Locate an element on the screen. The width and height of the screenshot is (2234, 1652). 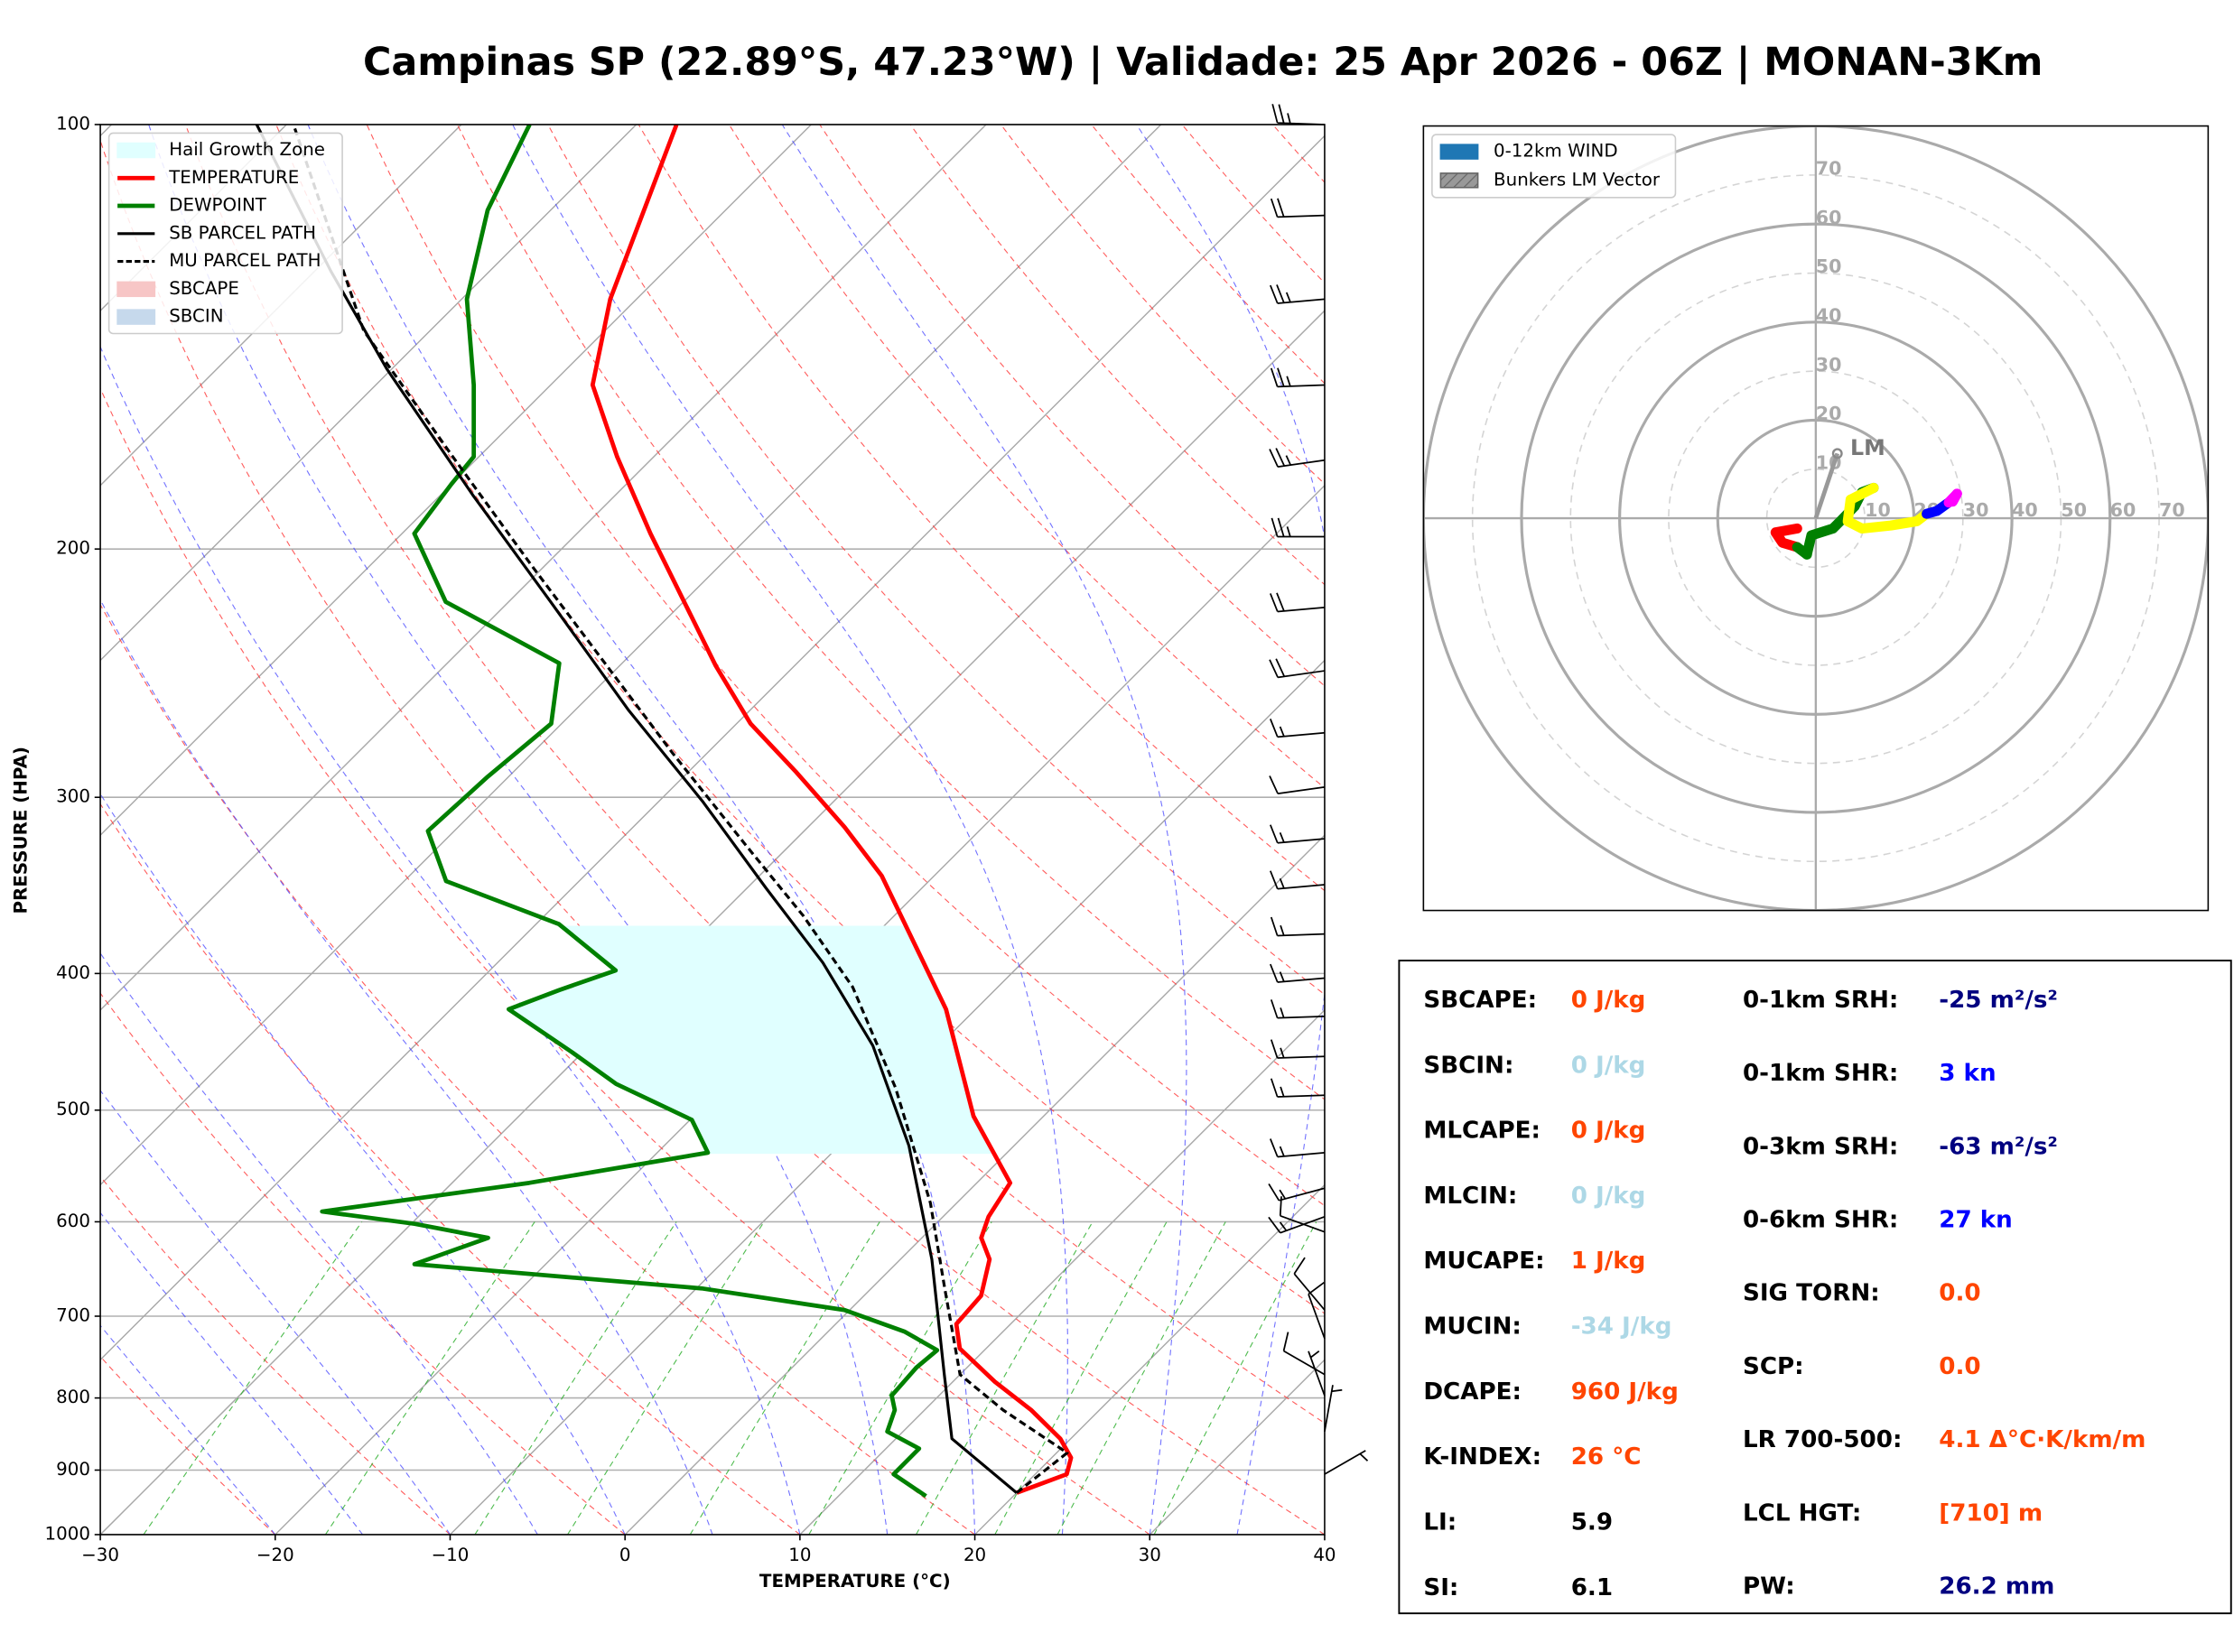
index-value: 3 kn is located at coordinates (1968, 1073).